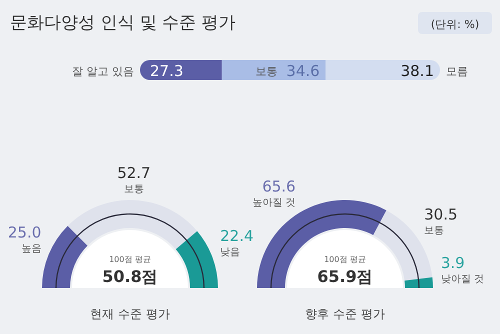 Image resolution: width=500 pixels, height=334 pixels. I want to click on slice-label: 높아질 것, so click(274, 203).